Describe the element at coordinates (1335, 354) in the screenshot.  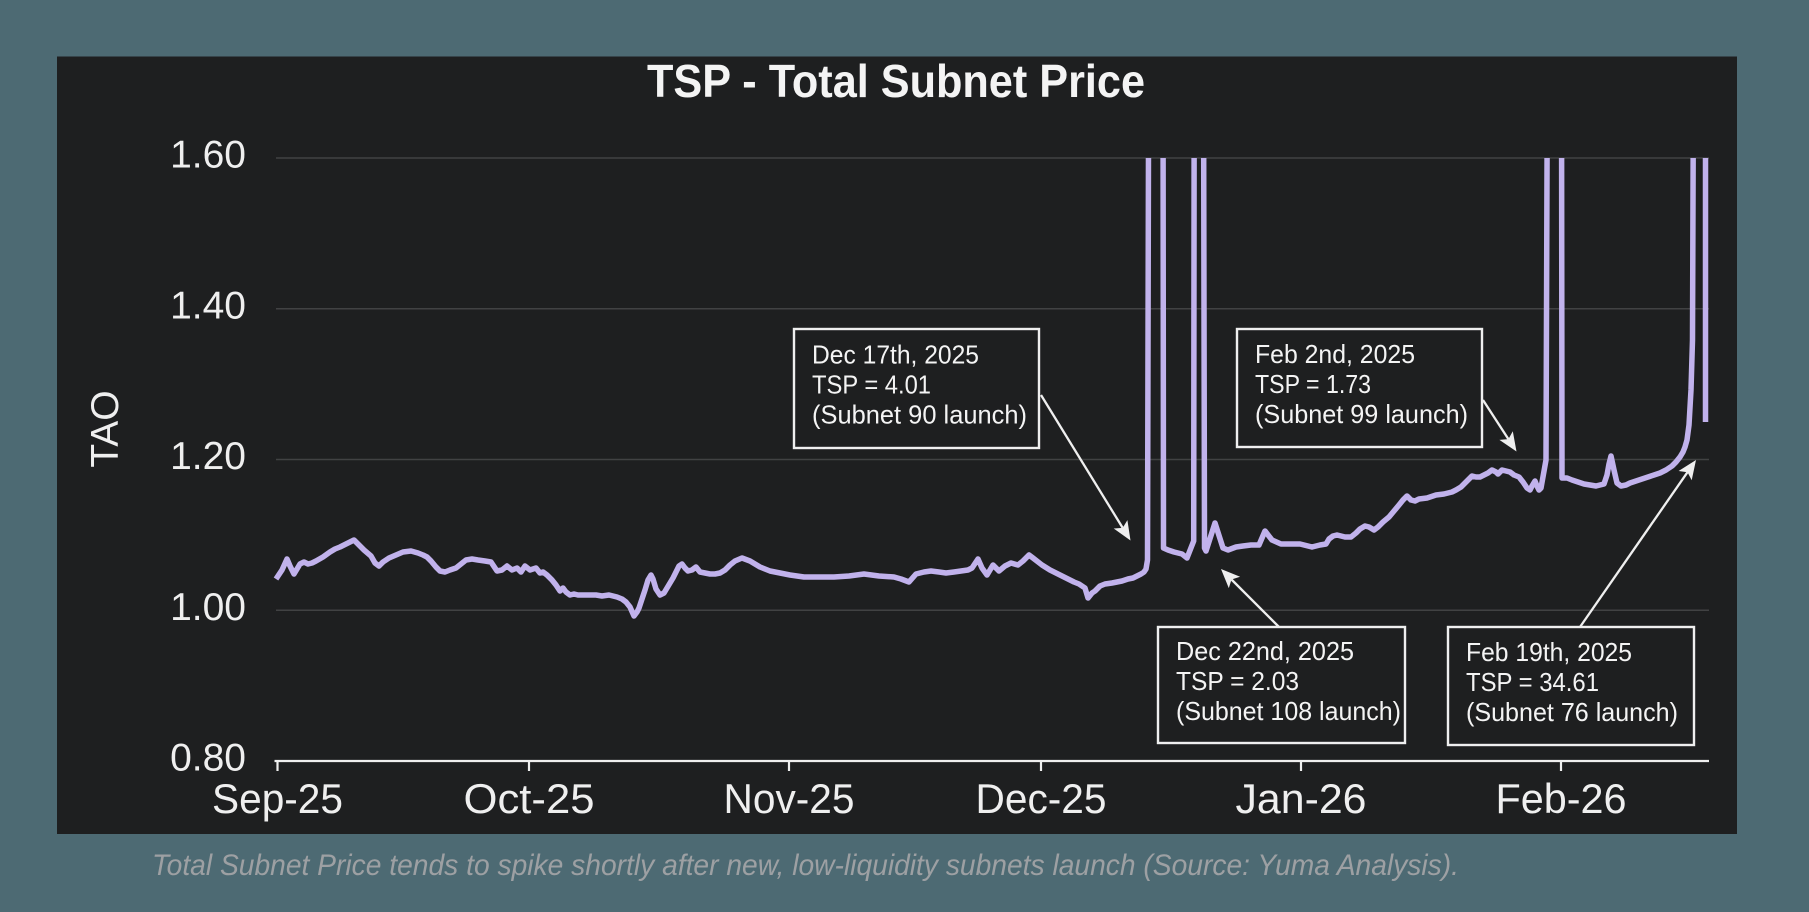
I see `svg-text: Feb 2nd, 2025` at that location.